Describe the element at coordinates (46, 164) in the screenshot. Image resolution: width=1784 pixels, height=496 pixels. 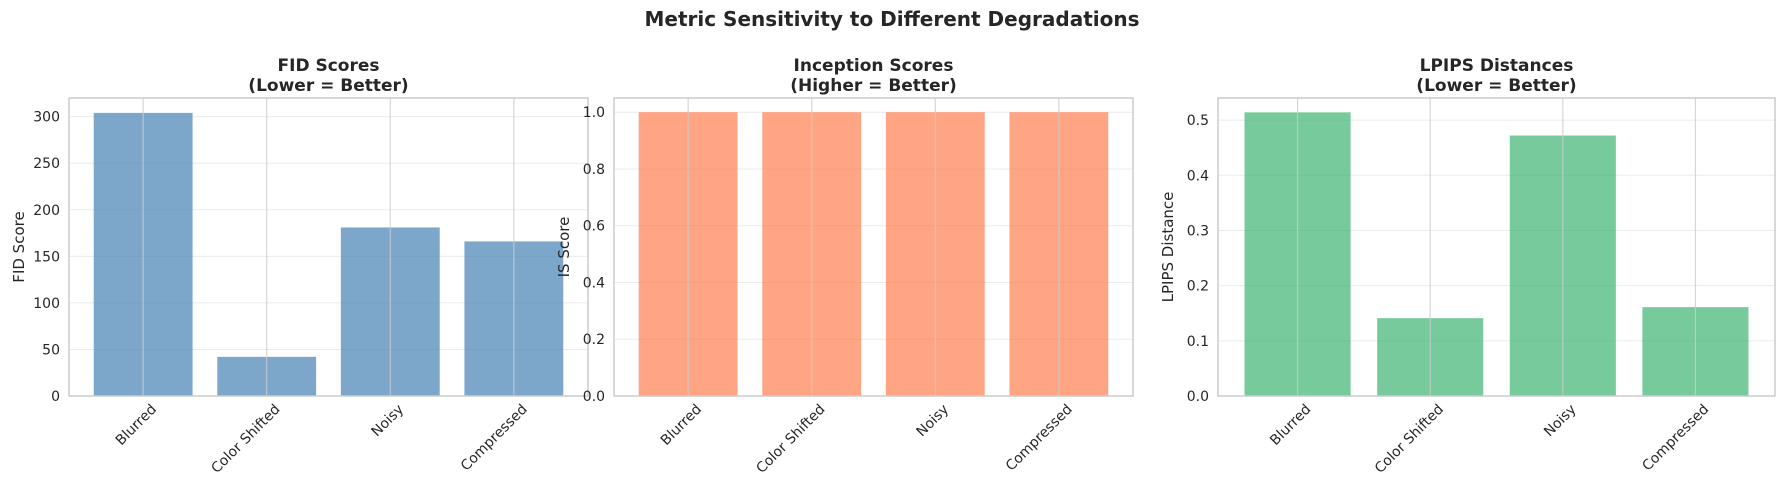
I see `y-tick-label: 250` at that location.